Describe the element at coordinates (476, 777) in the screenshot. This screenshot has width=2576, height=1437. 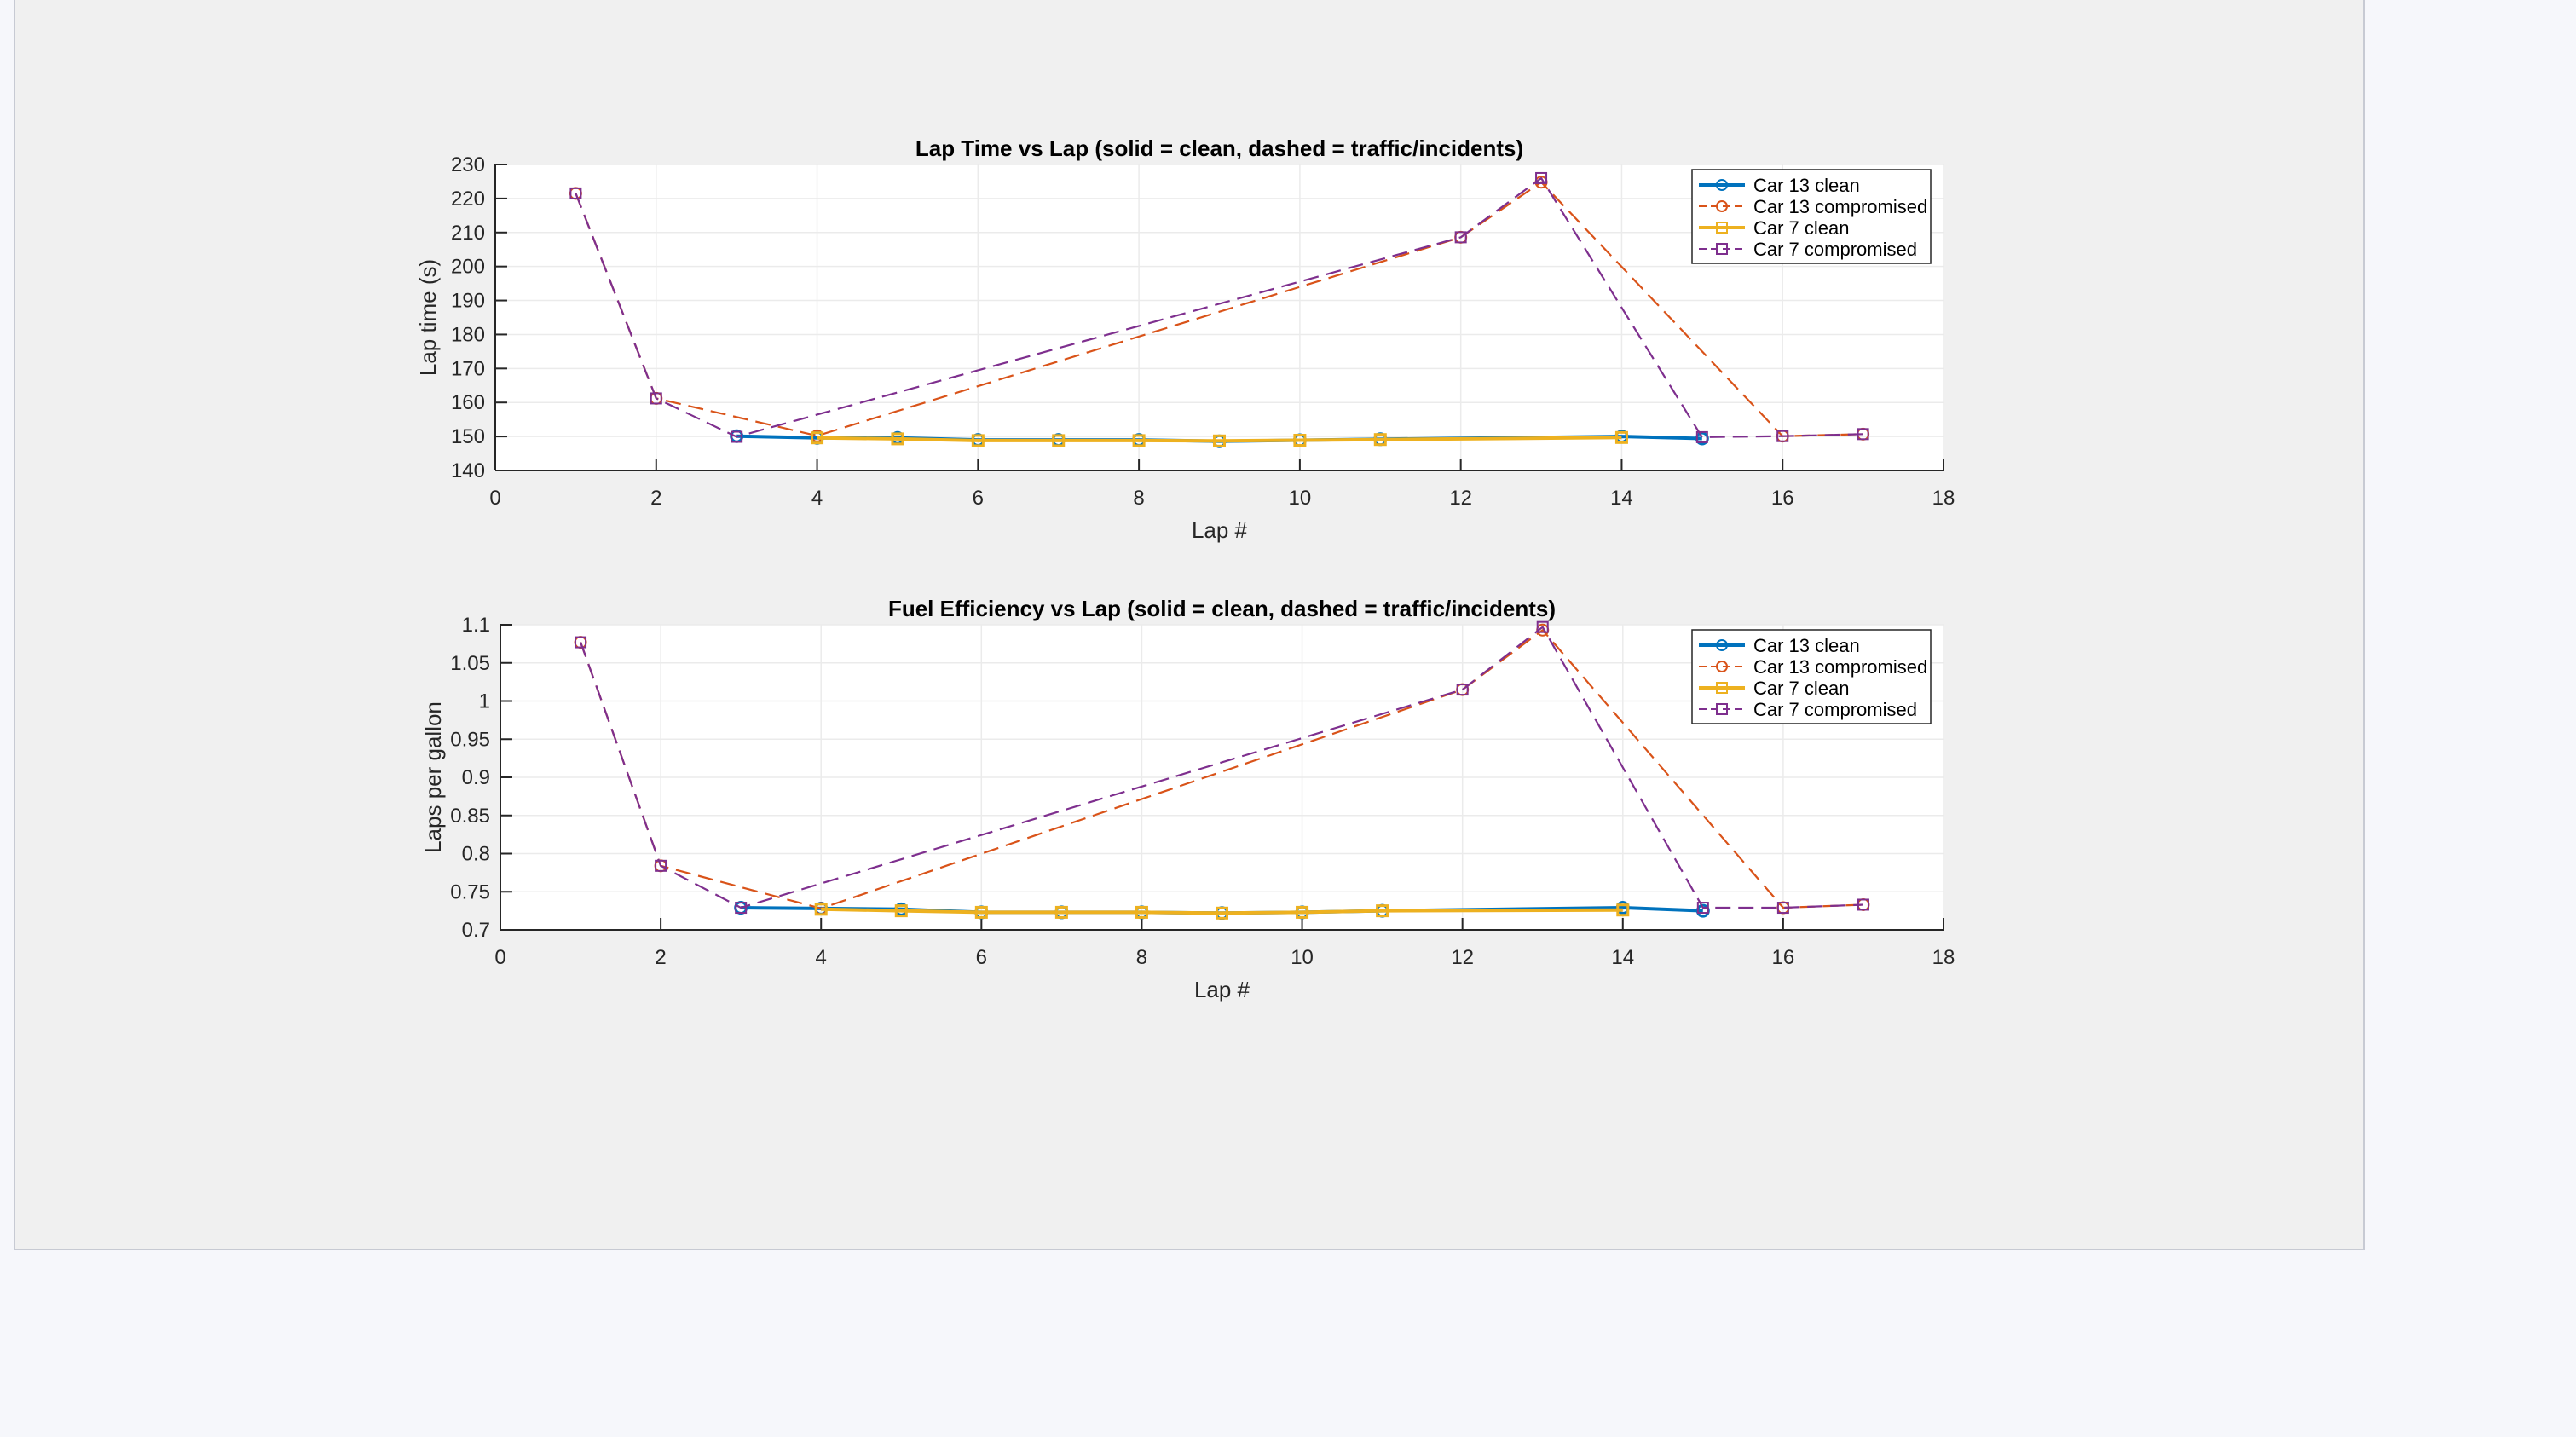
I see `y-tick-label: 0.9` at that location.